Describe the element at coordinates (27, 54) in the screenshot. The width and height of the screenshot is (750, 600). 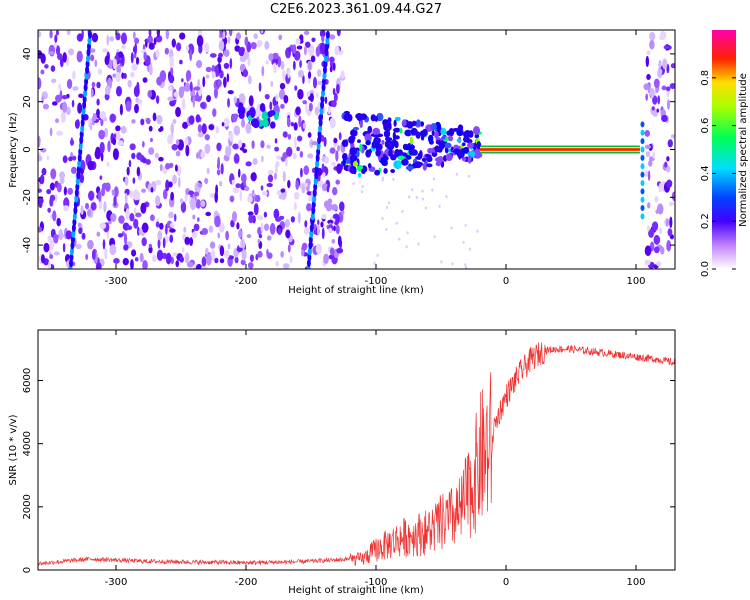
I see `spectrogram-y-tick-label: 40` at that location.